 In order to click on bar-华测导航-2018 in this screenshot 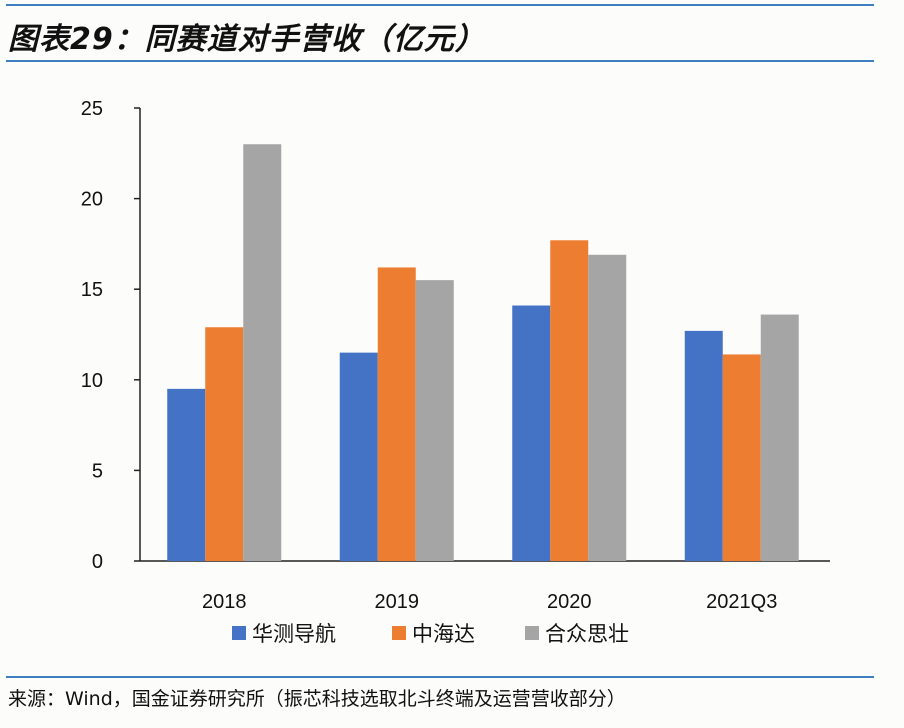, I will do `click(186, 474)`.